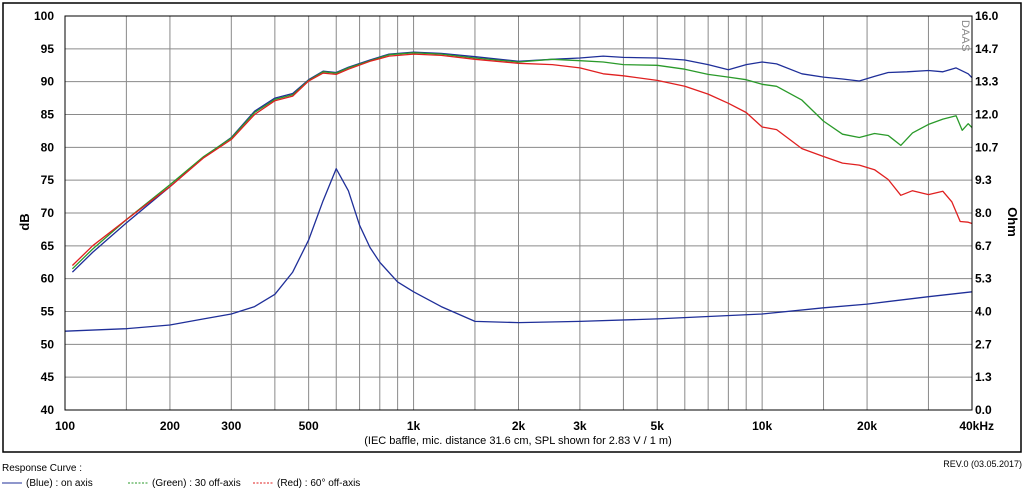  I want to click on x-tick-label: 300, so click(231, 426).